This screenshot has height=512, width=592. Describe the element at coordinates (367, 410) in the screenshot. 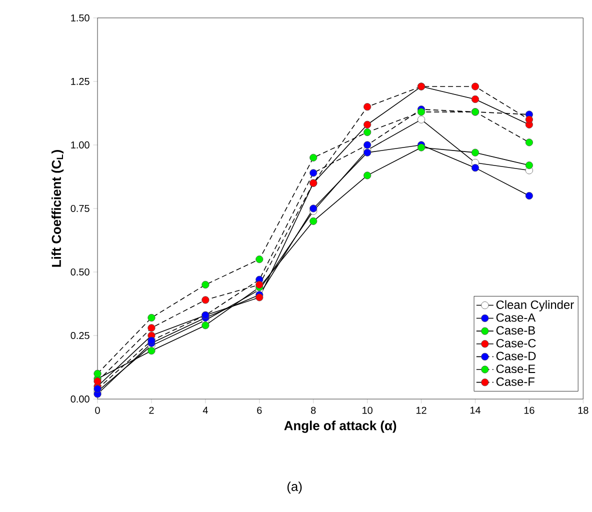

I see `x-tick-label: 10` at that location.